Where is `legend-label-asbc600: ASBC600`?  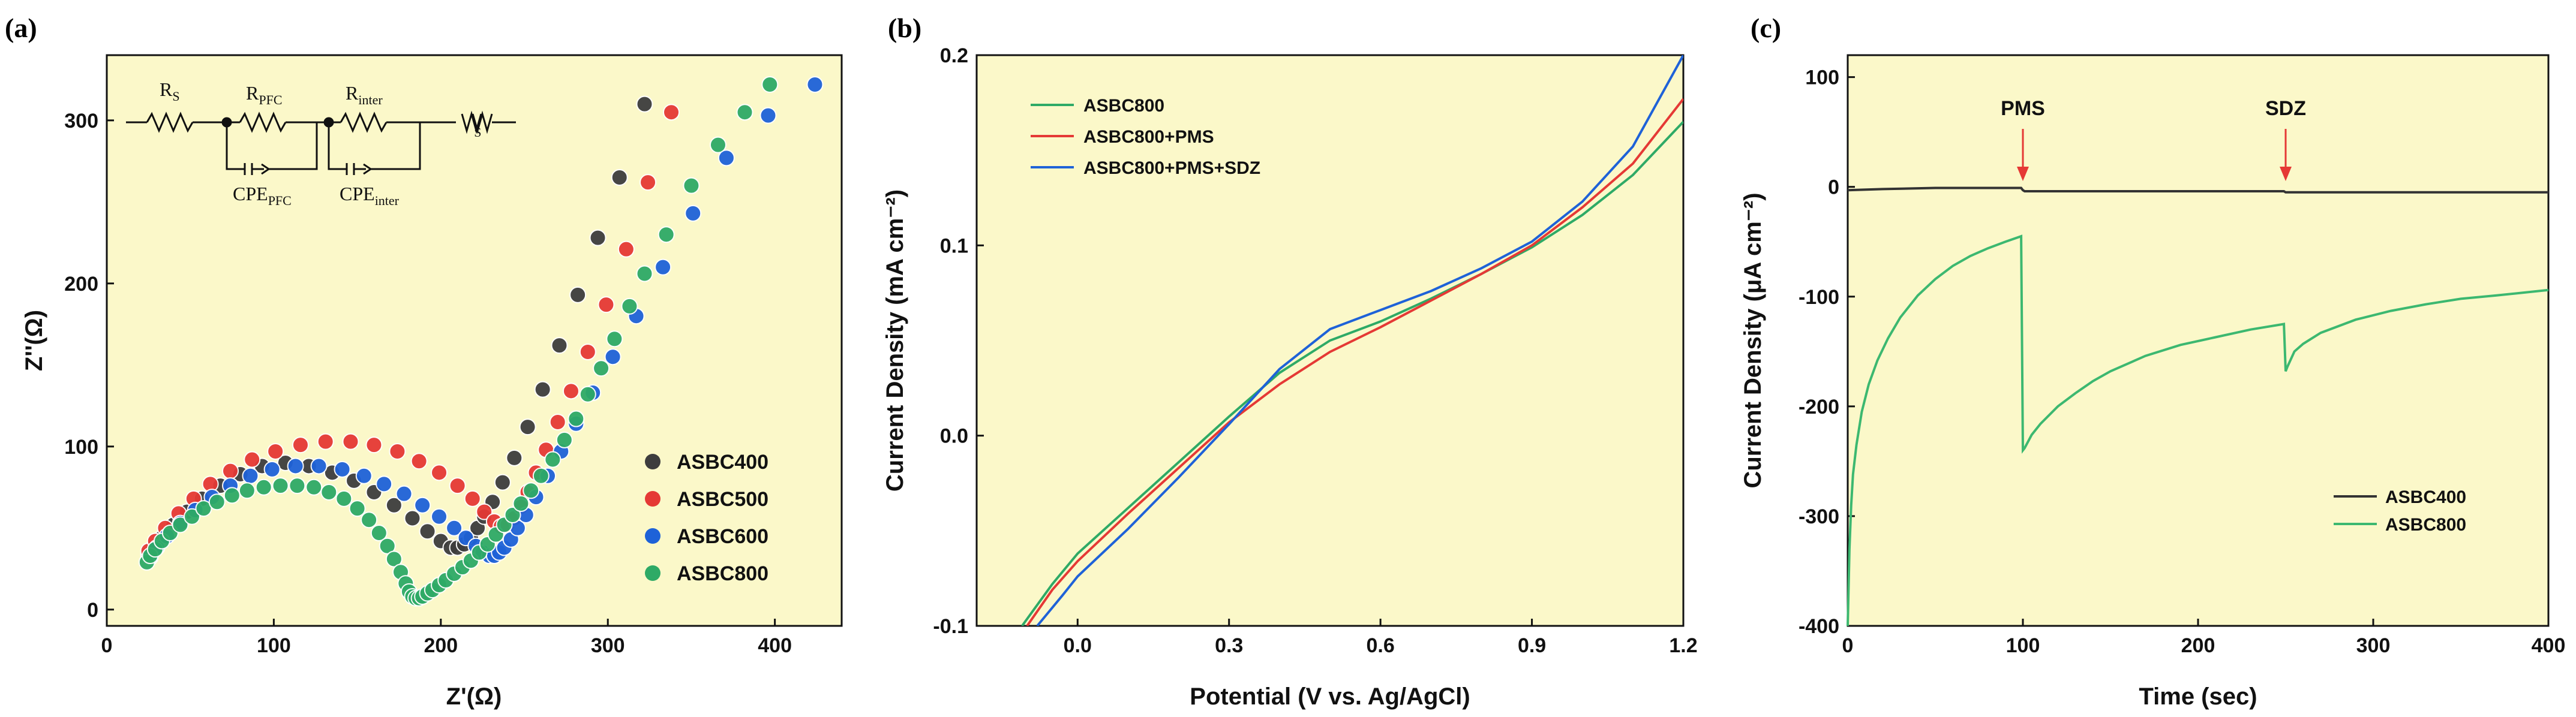 legend-label-asbc600: ASBC600 is located at coordinates (722, 536).